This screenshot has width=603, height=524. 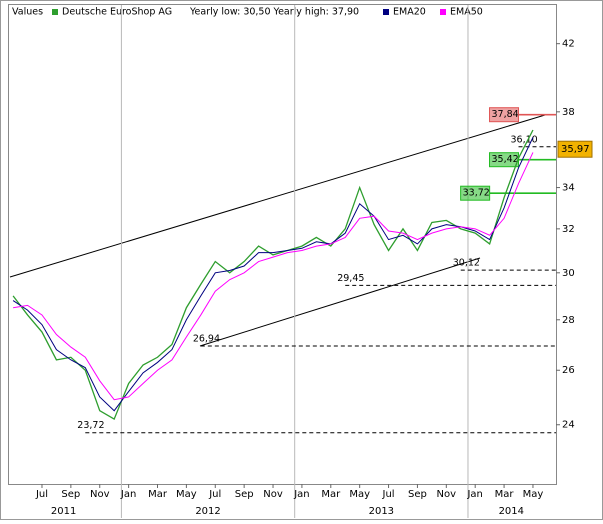 What do you see at coordinates (568, 229) in the screenshot?
I see `y-tick-label: 32` at bounding box center [568, 229].